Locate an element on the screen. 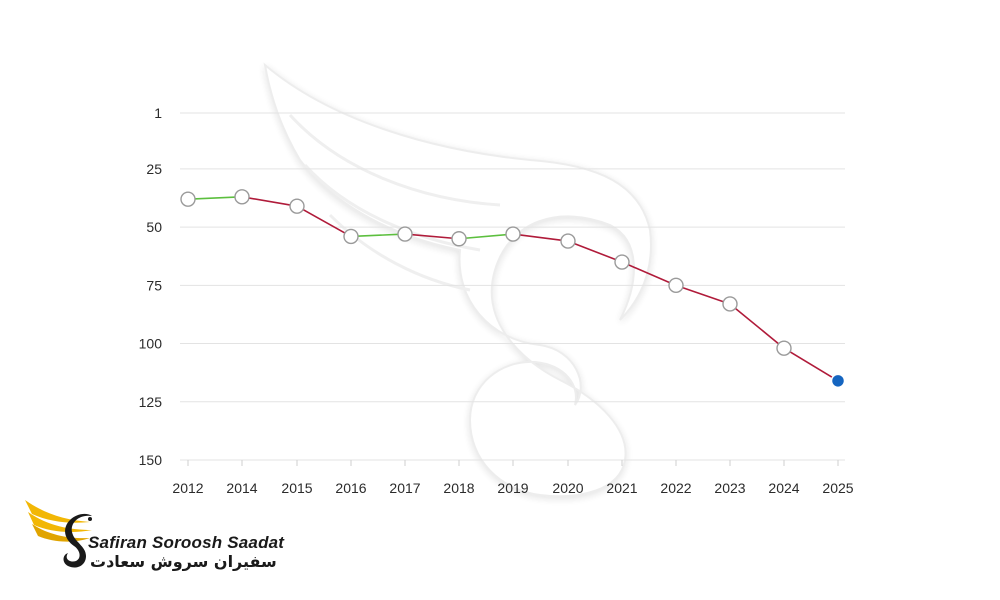  y-tick-label: 125 is located at coordinates (151, 402).